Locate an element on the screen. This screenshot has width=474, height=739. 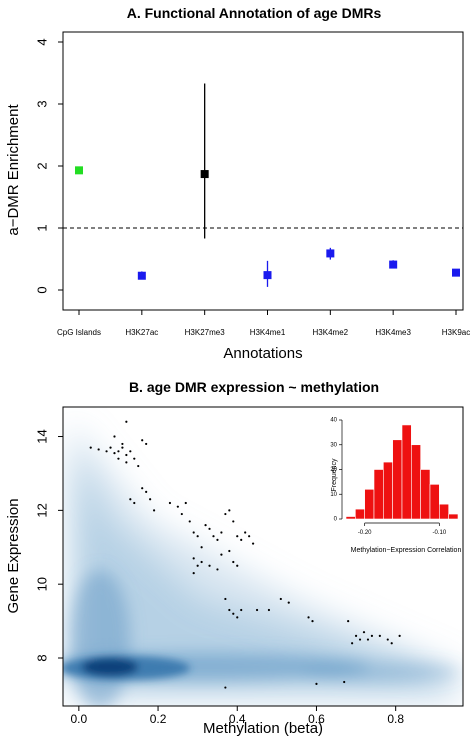
inset-y-tick-label: 30 is located at coordinates (333, 445).